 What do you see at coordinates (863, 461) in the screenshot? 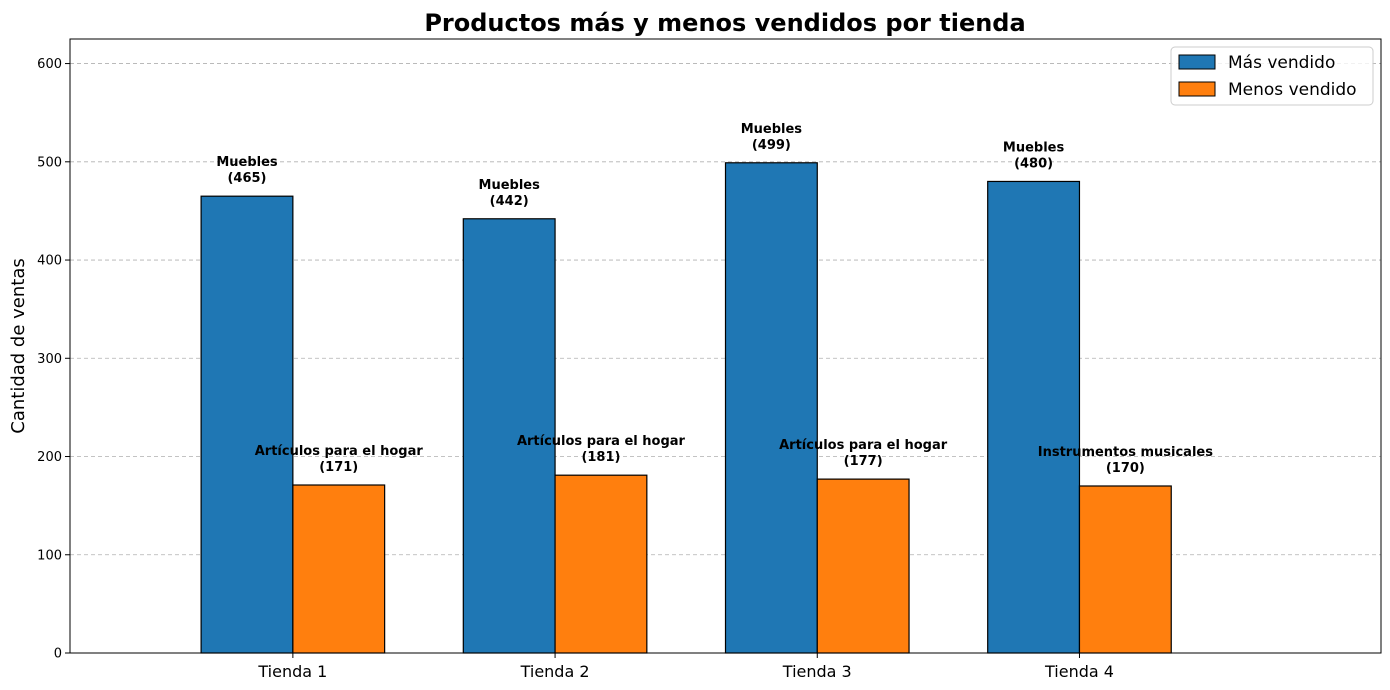
I see `bar-value-label: (177)` at bounding box center [863, 461].